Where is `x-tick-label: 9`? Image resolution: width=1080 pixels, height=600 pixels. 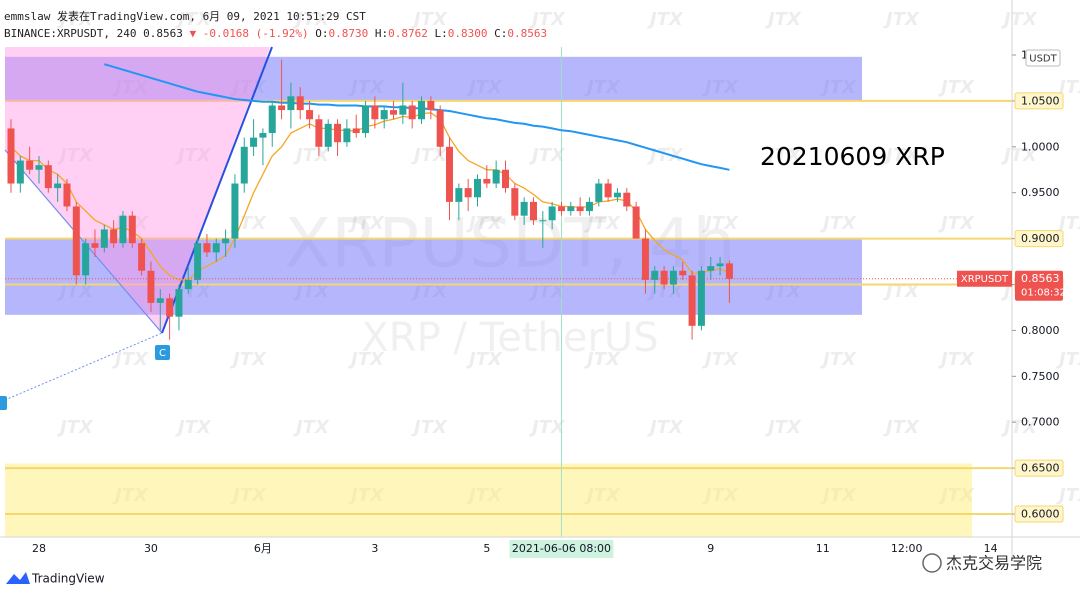 x-tick-label: 9 is located at coordinates (710, 548).